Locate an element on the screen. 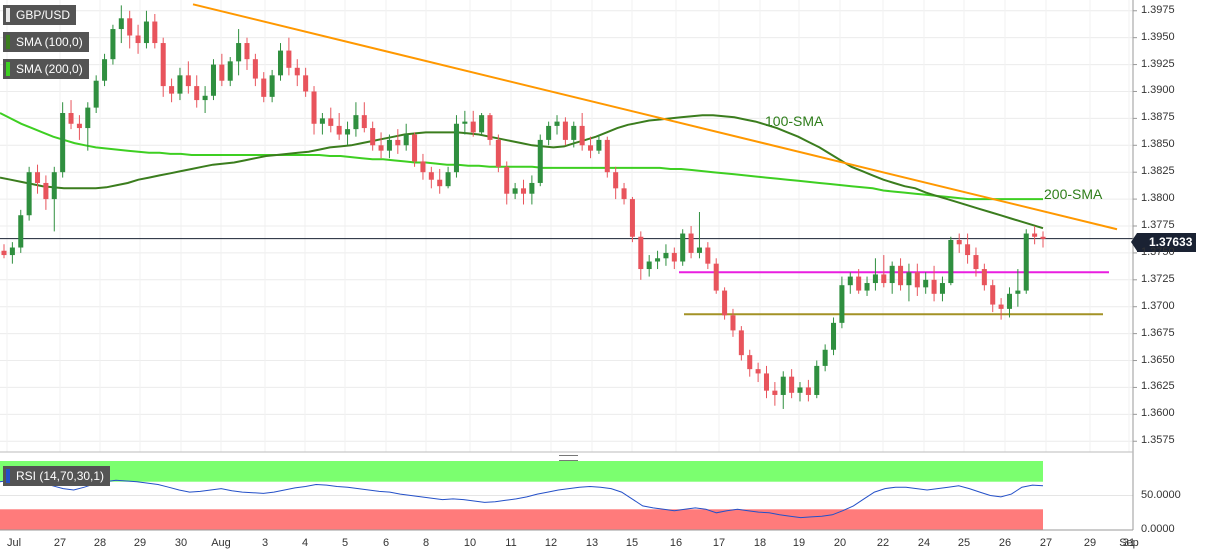 Image resolution: width=1207 pixels, height=555 pixels. x-tick-label: Sep is located at coordinates (1129, 543).